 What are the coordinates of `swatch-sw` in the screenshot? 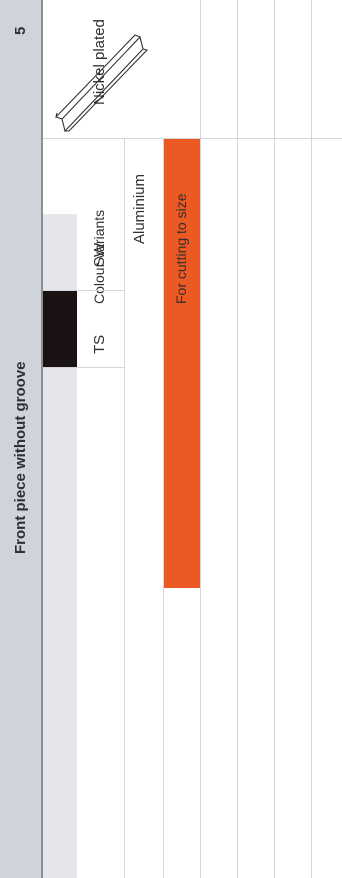 It's located at (60, 252).